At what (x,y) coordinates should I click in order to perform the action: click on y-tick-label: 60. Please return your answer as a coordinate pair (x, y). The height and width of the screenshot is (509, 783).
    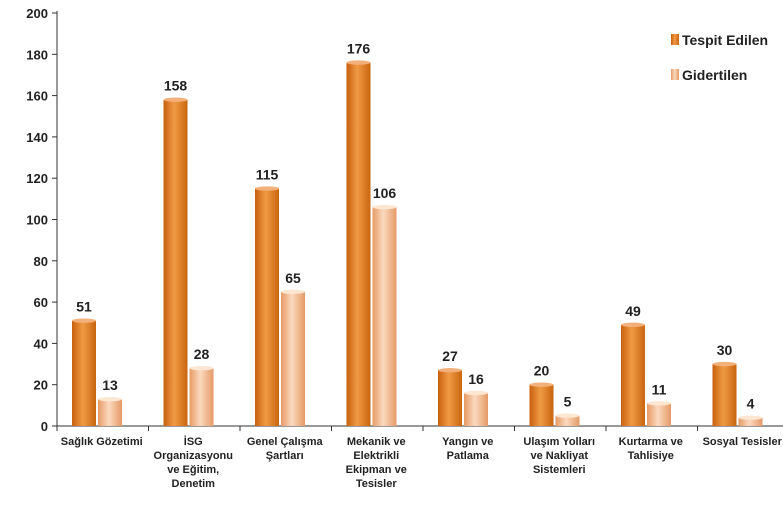
    Looking at the image, I should click on (41, 302).